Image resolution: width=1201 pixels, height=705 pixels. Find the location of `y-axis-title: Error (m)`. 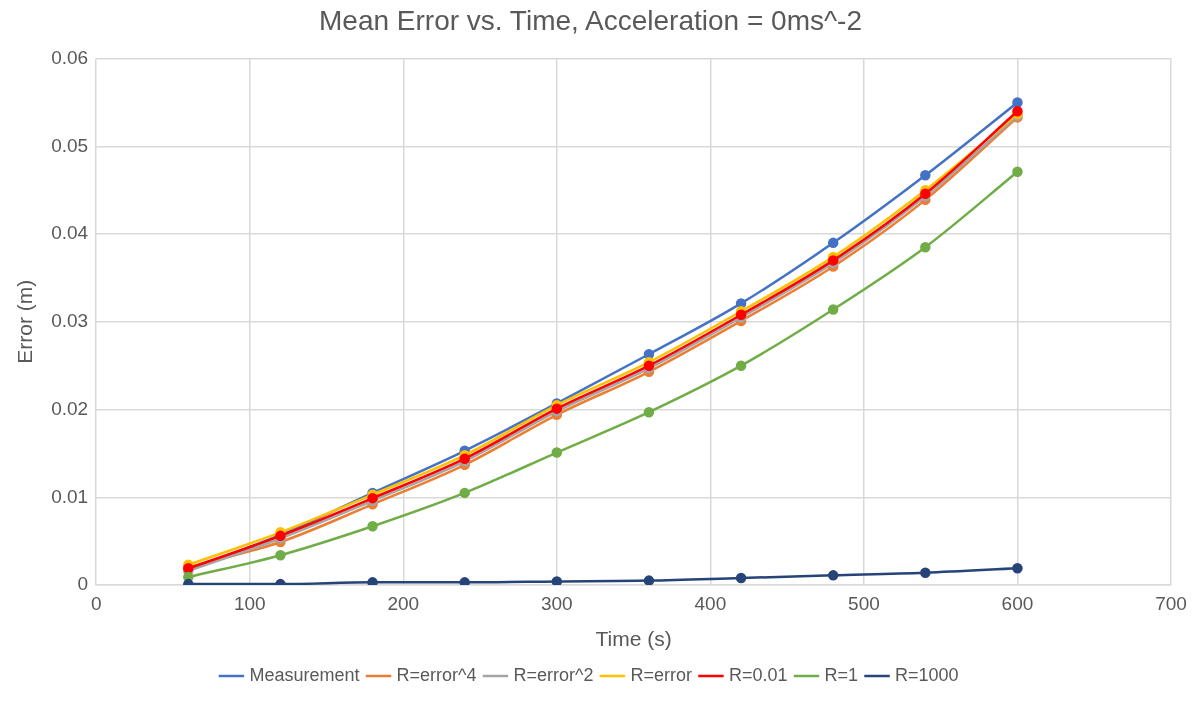

y-axis-title: Error (m) is located at coordinates (25, 321).